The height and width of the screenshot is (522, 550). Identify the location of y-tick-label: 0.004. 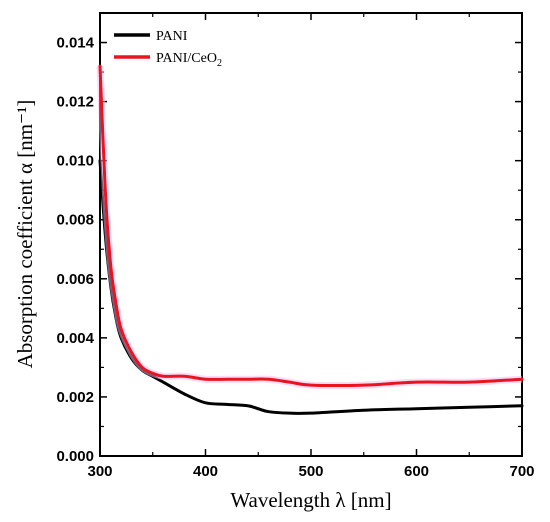
(75, 338).